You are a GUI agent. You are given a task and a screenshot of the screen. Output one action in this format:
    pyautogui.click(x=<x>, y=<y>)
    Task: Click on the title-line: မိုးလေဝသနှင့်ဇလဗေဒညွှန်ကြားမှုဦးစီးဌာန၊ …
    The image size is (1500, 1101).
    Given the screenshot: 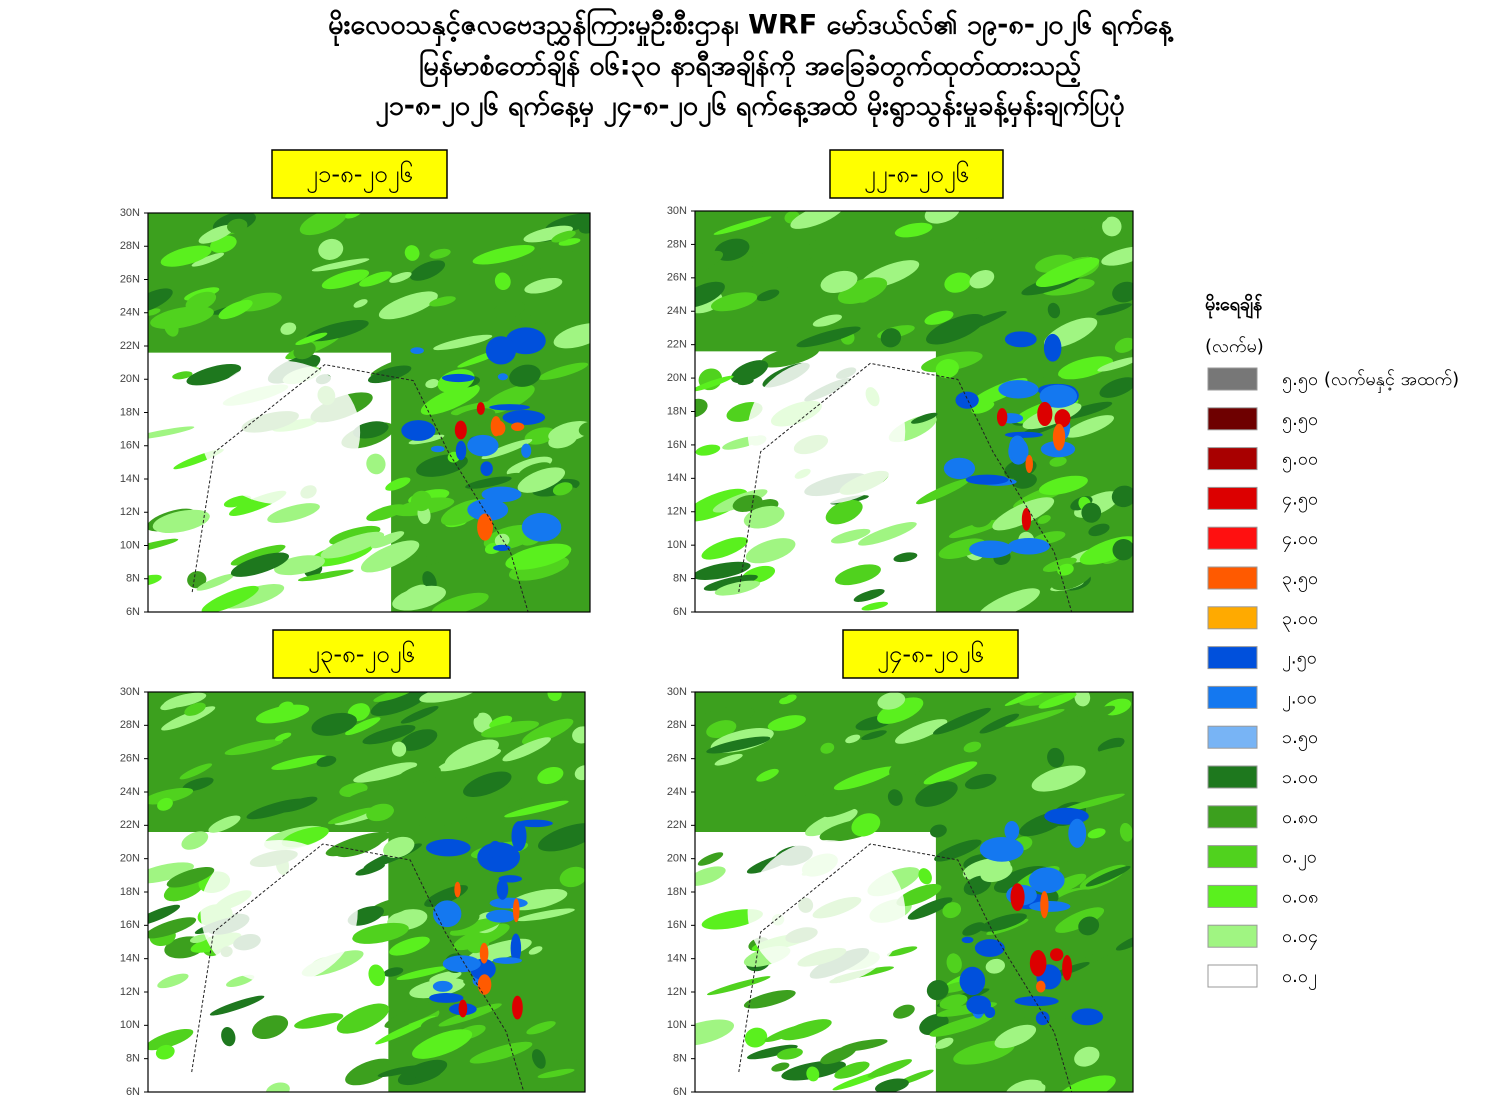 What is the action you would take?
    pyautogui.click(x=750, y=27)
    